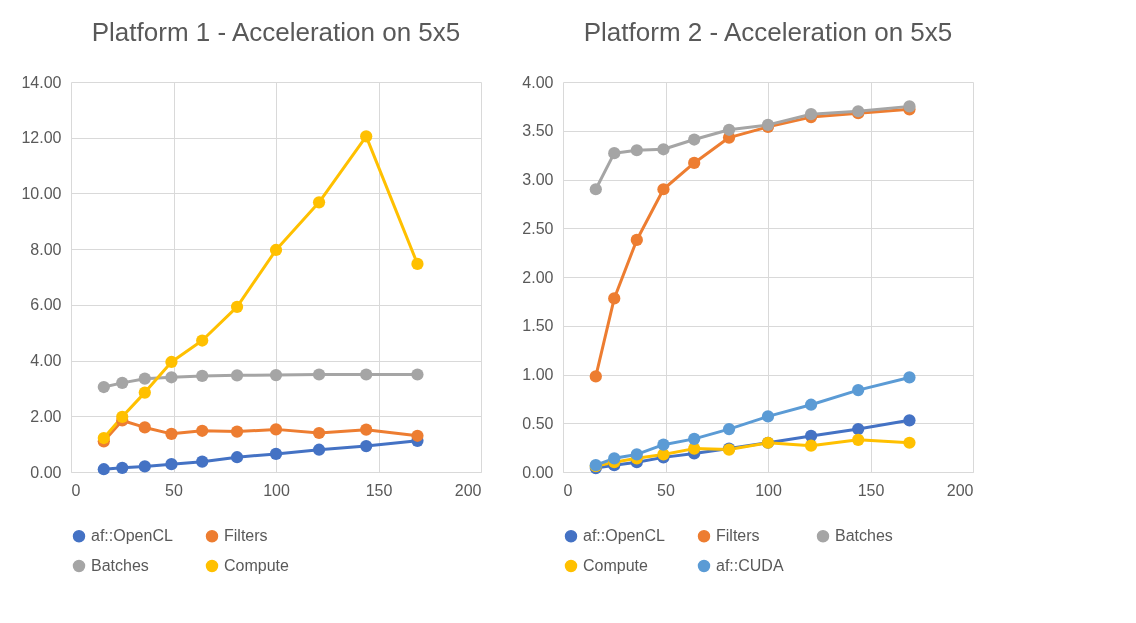 The width and height of the screenshot is (1136, 623). Describe the element at coordinates (538, 326) in the screenshot. I see `y-tick-label: 1.50` at that location.